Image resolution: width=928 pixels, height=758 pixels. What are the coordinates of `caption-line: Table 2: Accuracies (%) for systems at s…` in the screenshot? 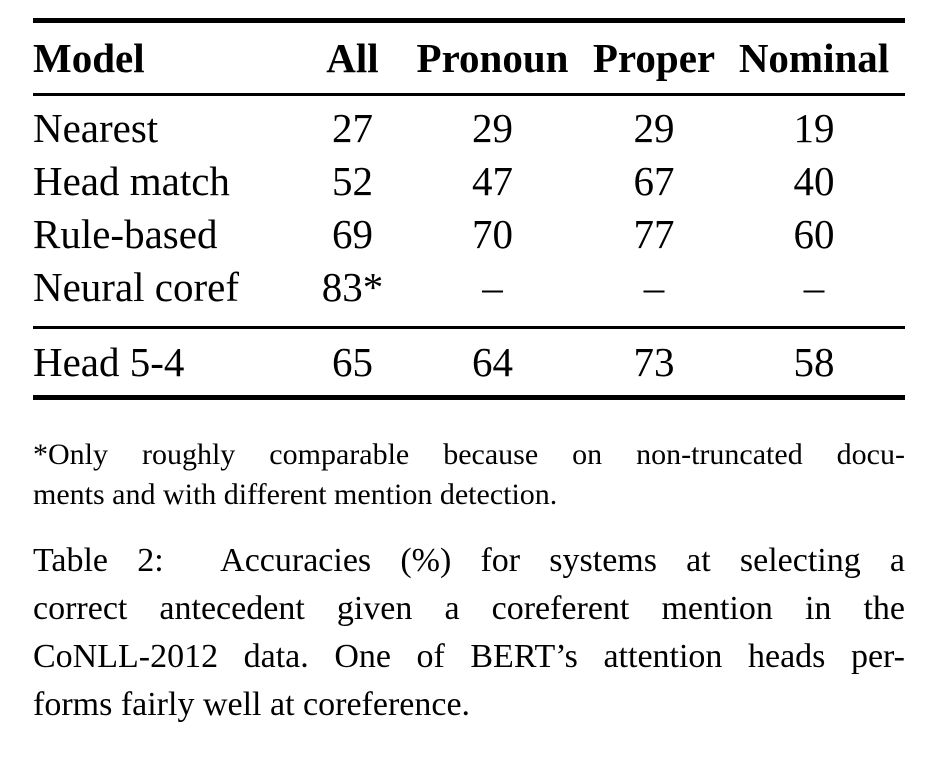 It's located at (469, 560).